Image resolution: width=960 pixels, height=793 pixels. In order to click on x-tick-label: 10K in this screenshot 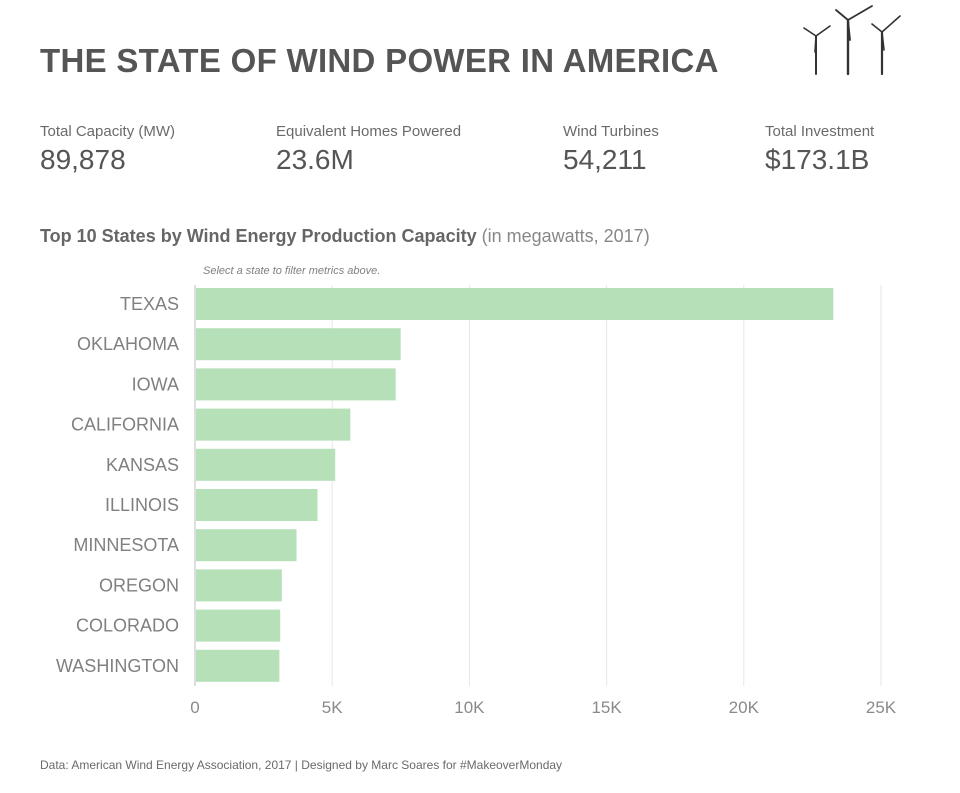, I will do `click(469, 707)`.